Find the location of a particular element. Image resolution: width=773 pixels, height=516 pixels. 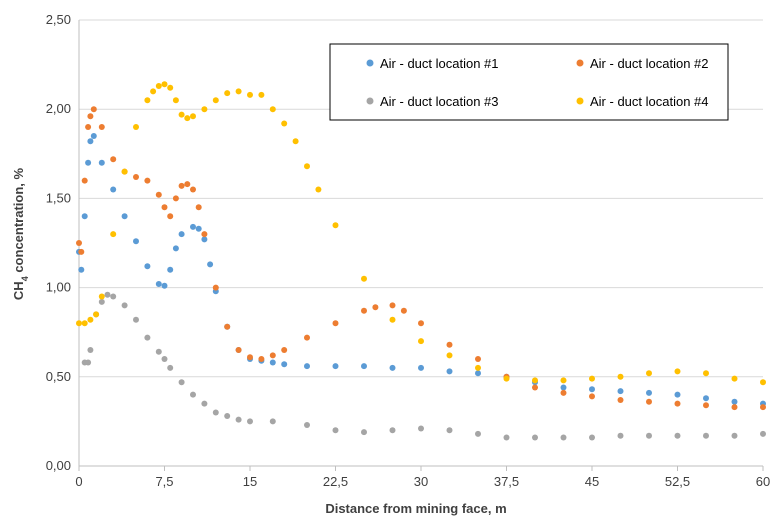

x-tick-label: 22,5 is located at coordinates (335, 481).